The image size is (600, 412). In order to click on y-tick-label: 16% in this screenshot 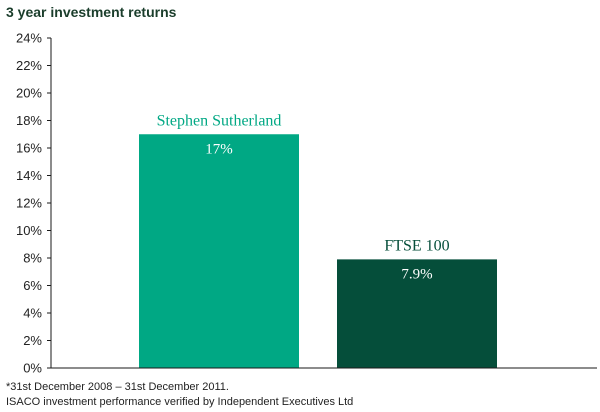, I will do `click(29, 148)`.